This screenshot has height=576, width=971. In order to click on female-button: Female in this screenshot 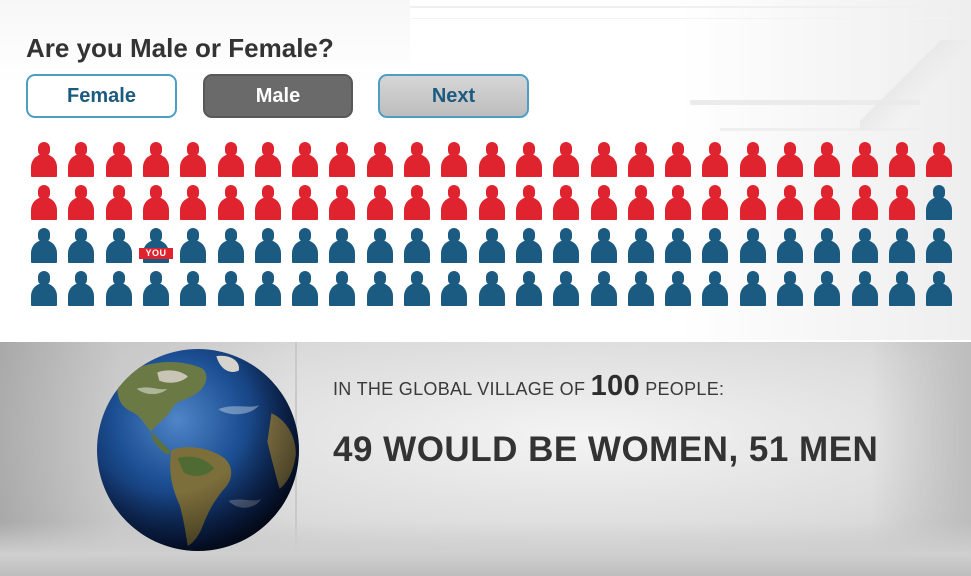, I will do `click(101, 96)`.